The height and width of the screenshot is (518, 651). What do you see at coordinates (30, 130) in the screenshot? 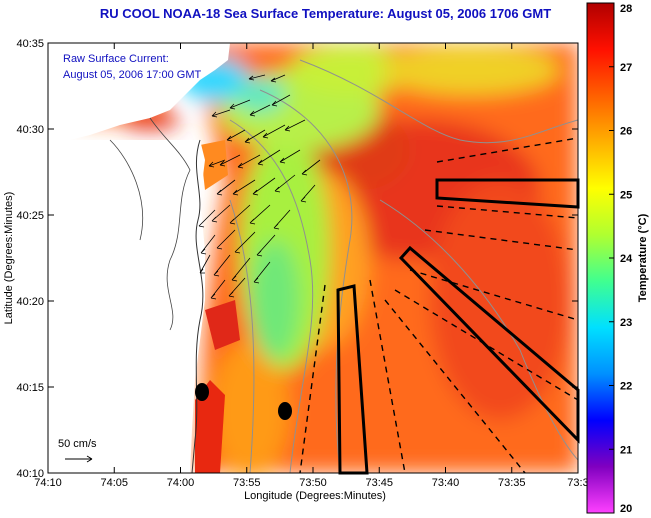
I see `y-tick-label: 40:30` at bounding box center [30, 130].